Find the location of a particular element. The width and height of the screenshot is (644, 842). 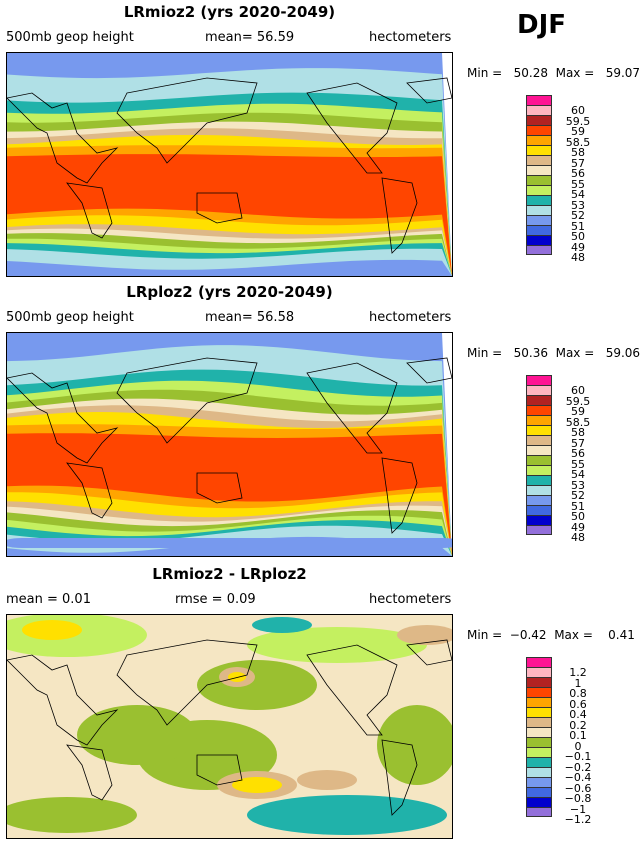

panel-title: LRmioz2 - LRploz2 is located at coordinates (229, 574).